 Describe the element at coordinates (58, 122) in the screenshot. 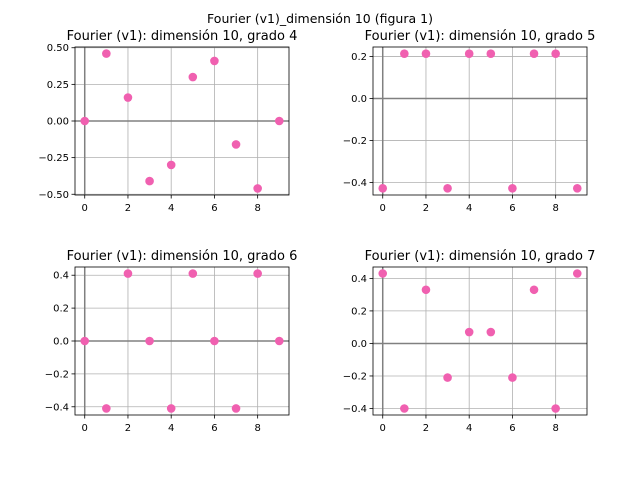

I see `y-tick-label: 0.00` at that location.